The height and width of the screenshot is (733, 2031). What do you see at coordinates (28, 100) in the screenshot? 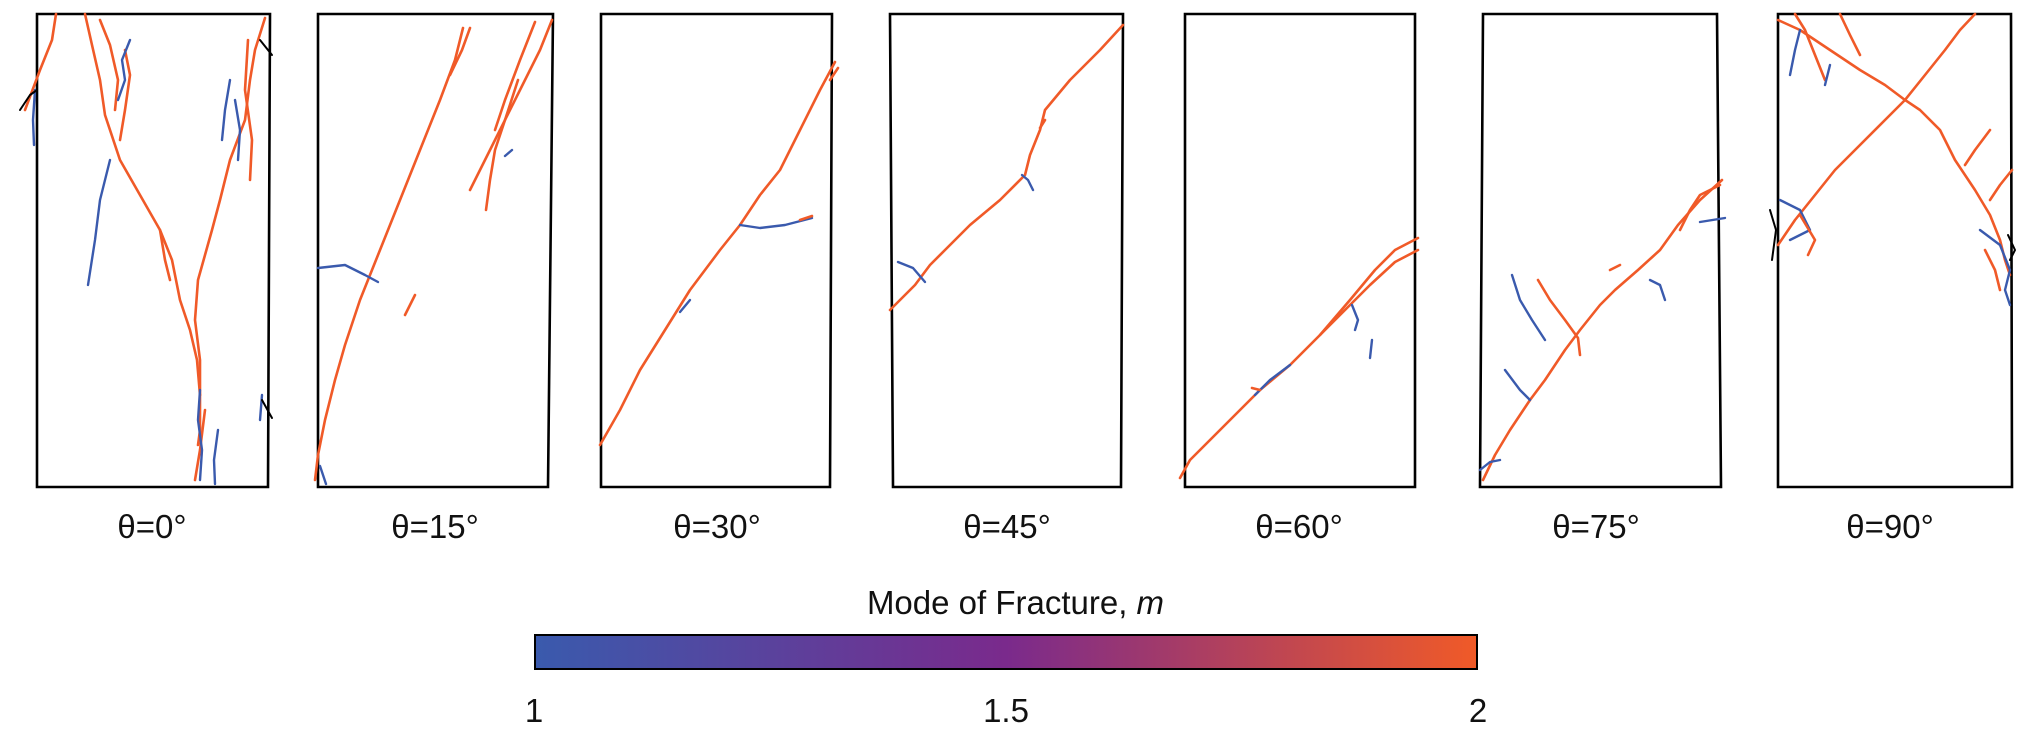
I see `crack-0-edge-a` at bounding box center [28, 100].